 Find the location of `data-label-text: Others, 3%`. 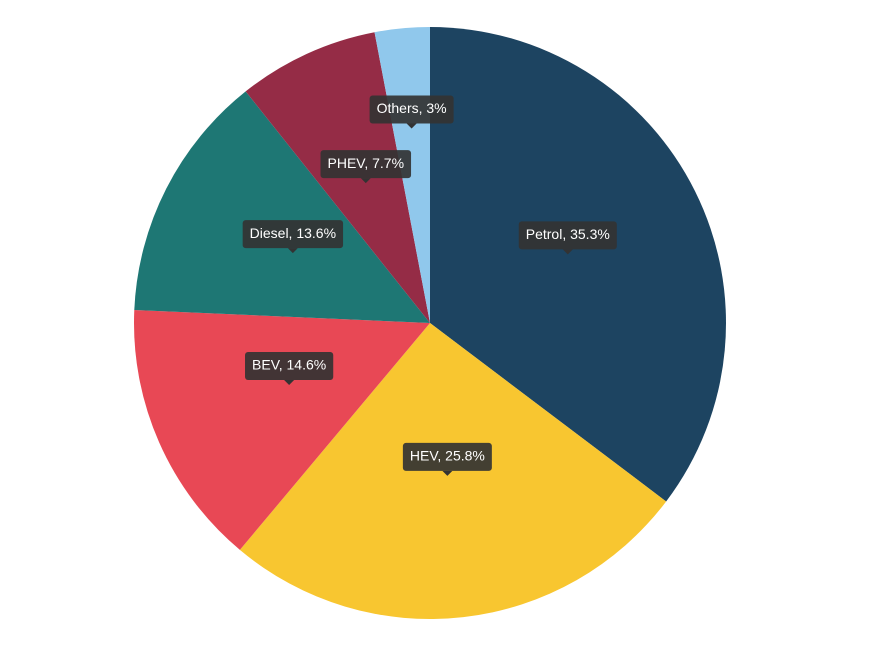

data-label-text: Others, 3% is located at coordinates (412, 108).